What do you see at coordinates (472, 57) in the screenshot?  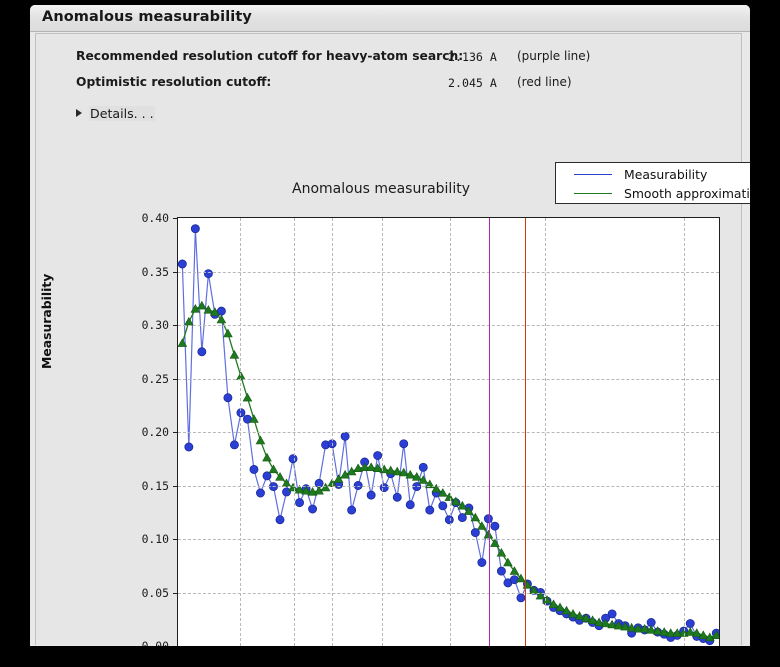 I see `info-value: 2.136 A` at bounding box center [472, 57].